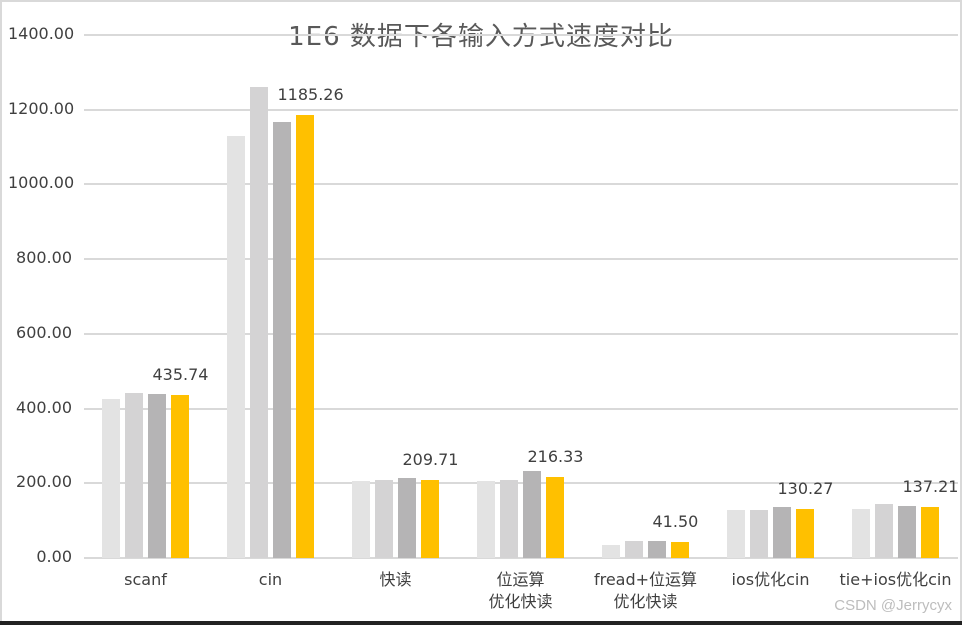  What do you see at coordinates (481, 37) in the screenshot?
I see `chart-title-text: 1E6 数据下各输入方式速度对比` at bounding box center [481, 37].